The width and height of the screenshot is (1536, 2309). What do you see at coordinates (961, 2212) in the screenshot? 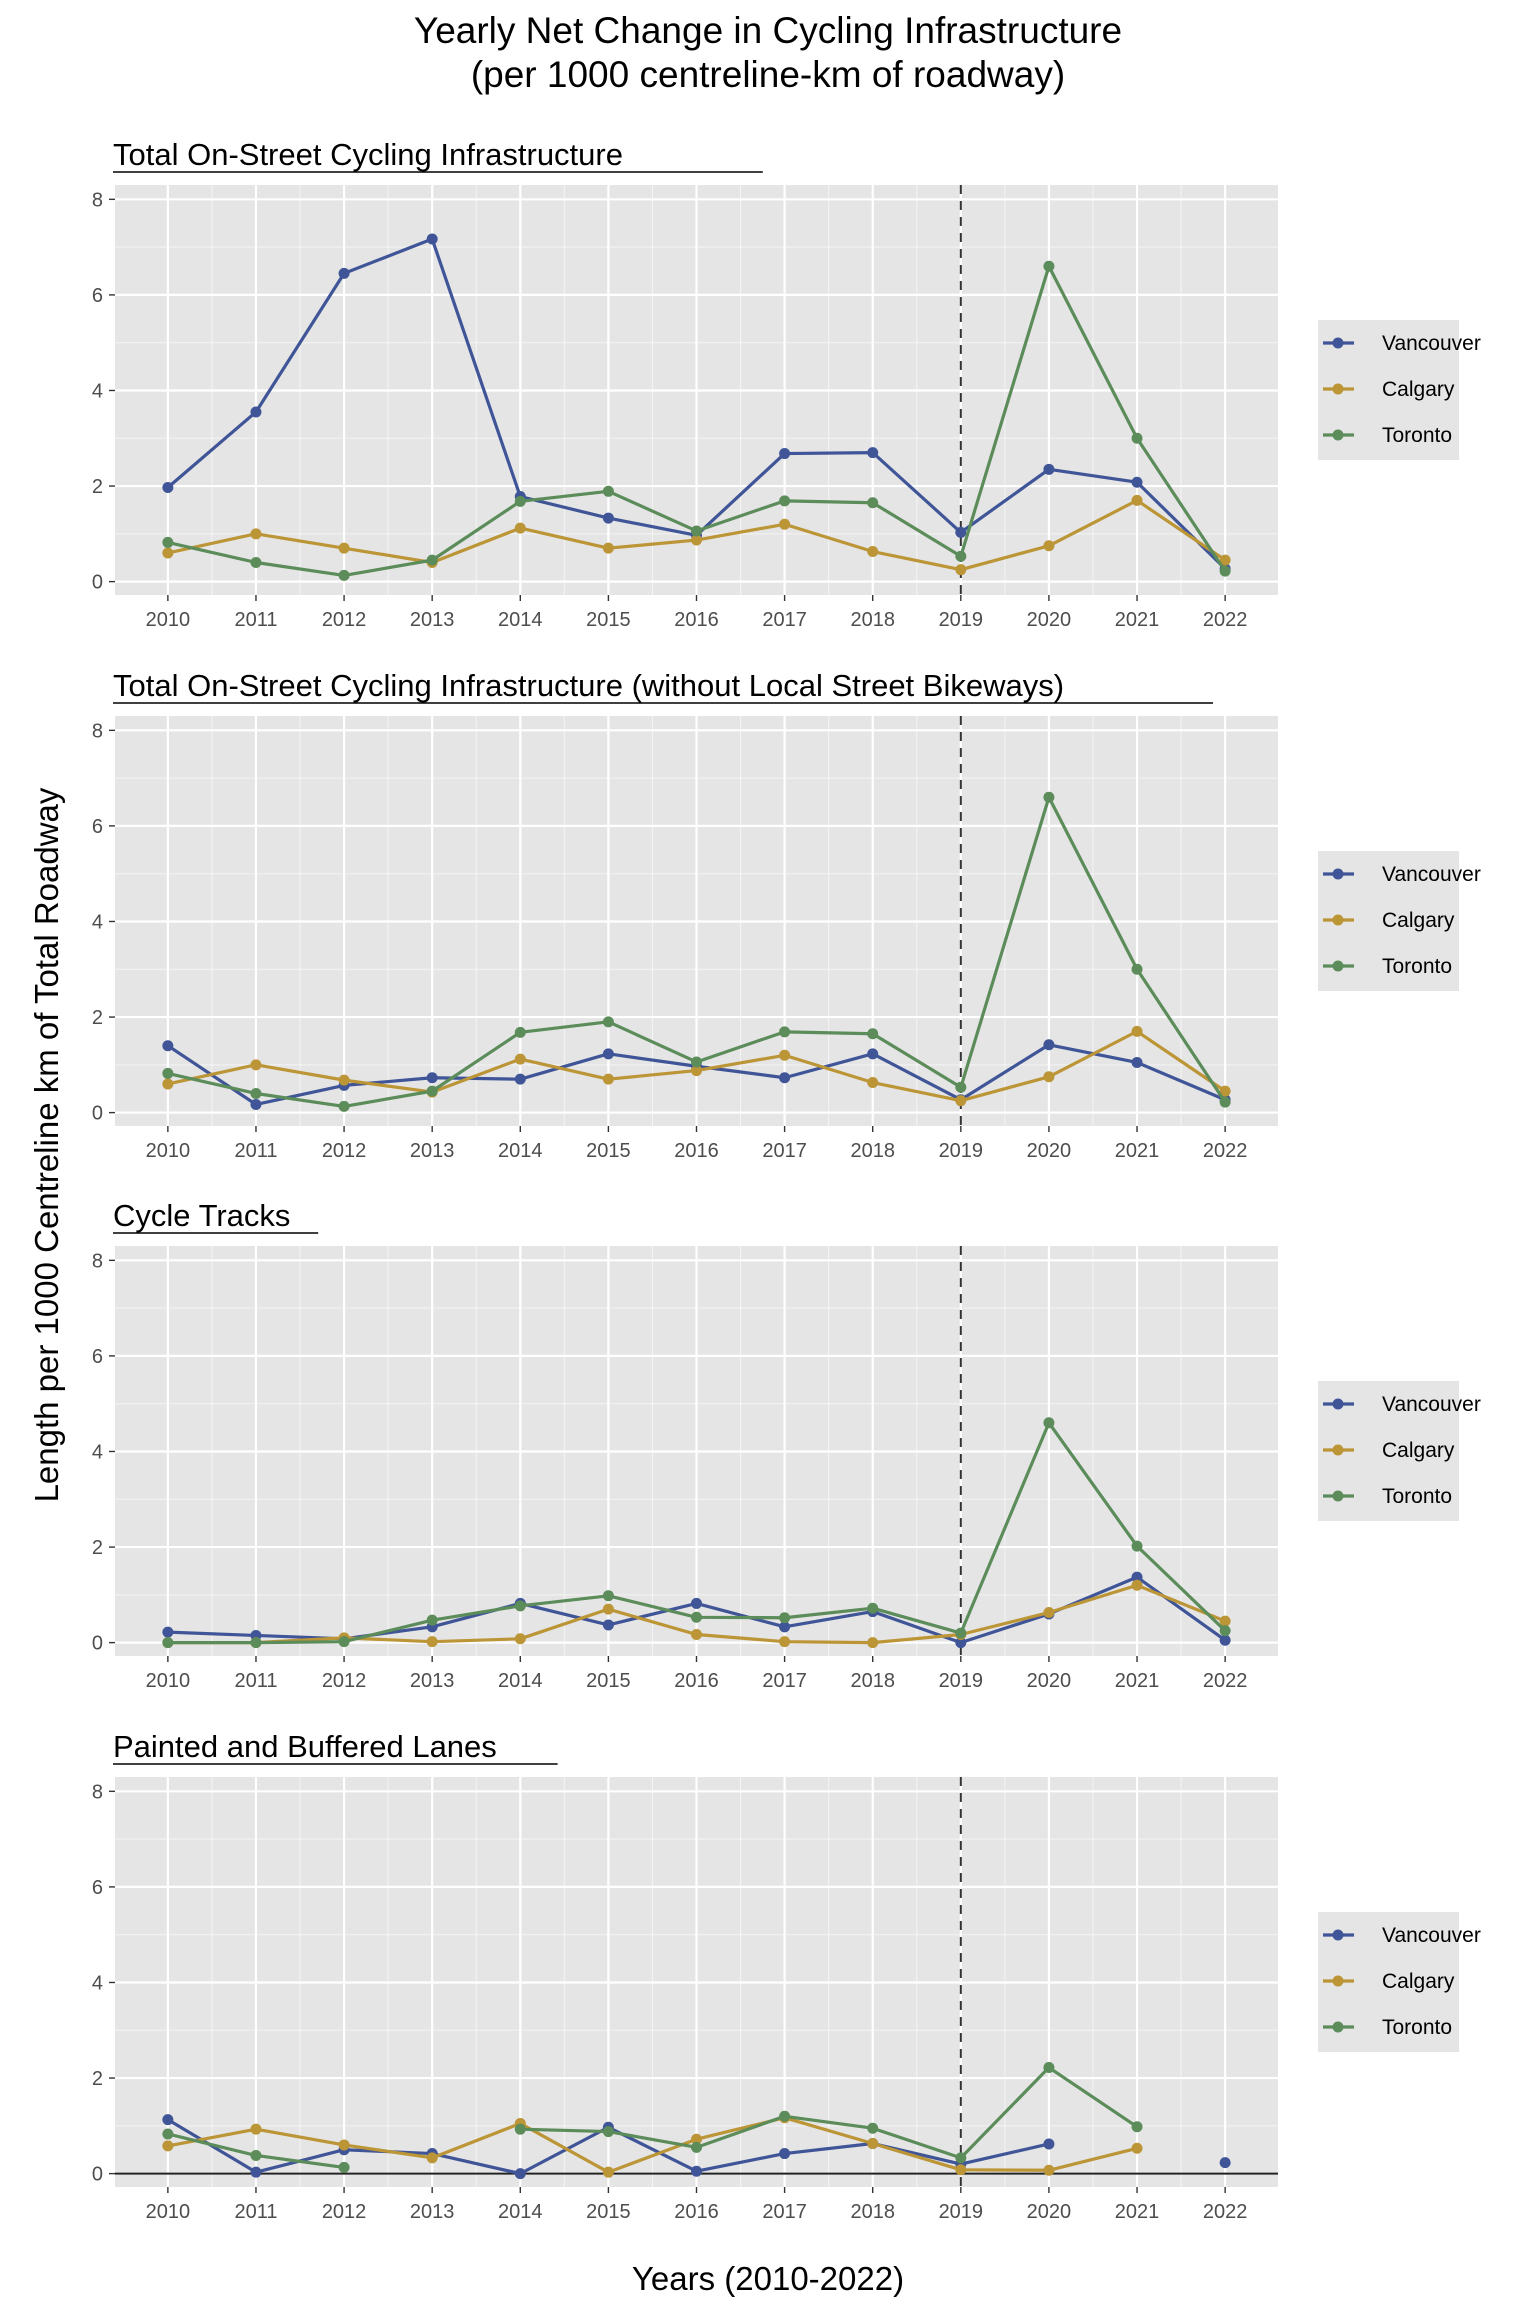
I see `x-tick-label: 2019` at bounding box center [961, 2212].